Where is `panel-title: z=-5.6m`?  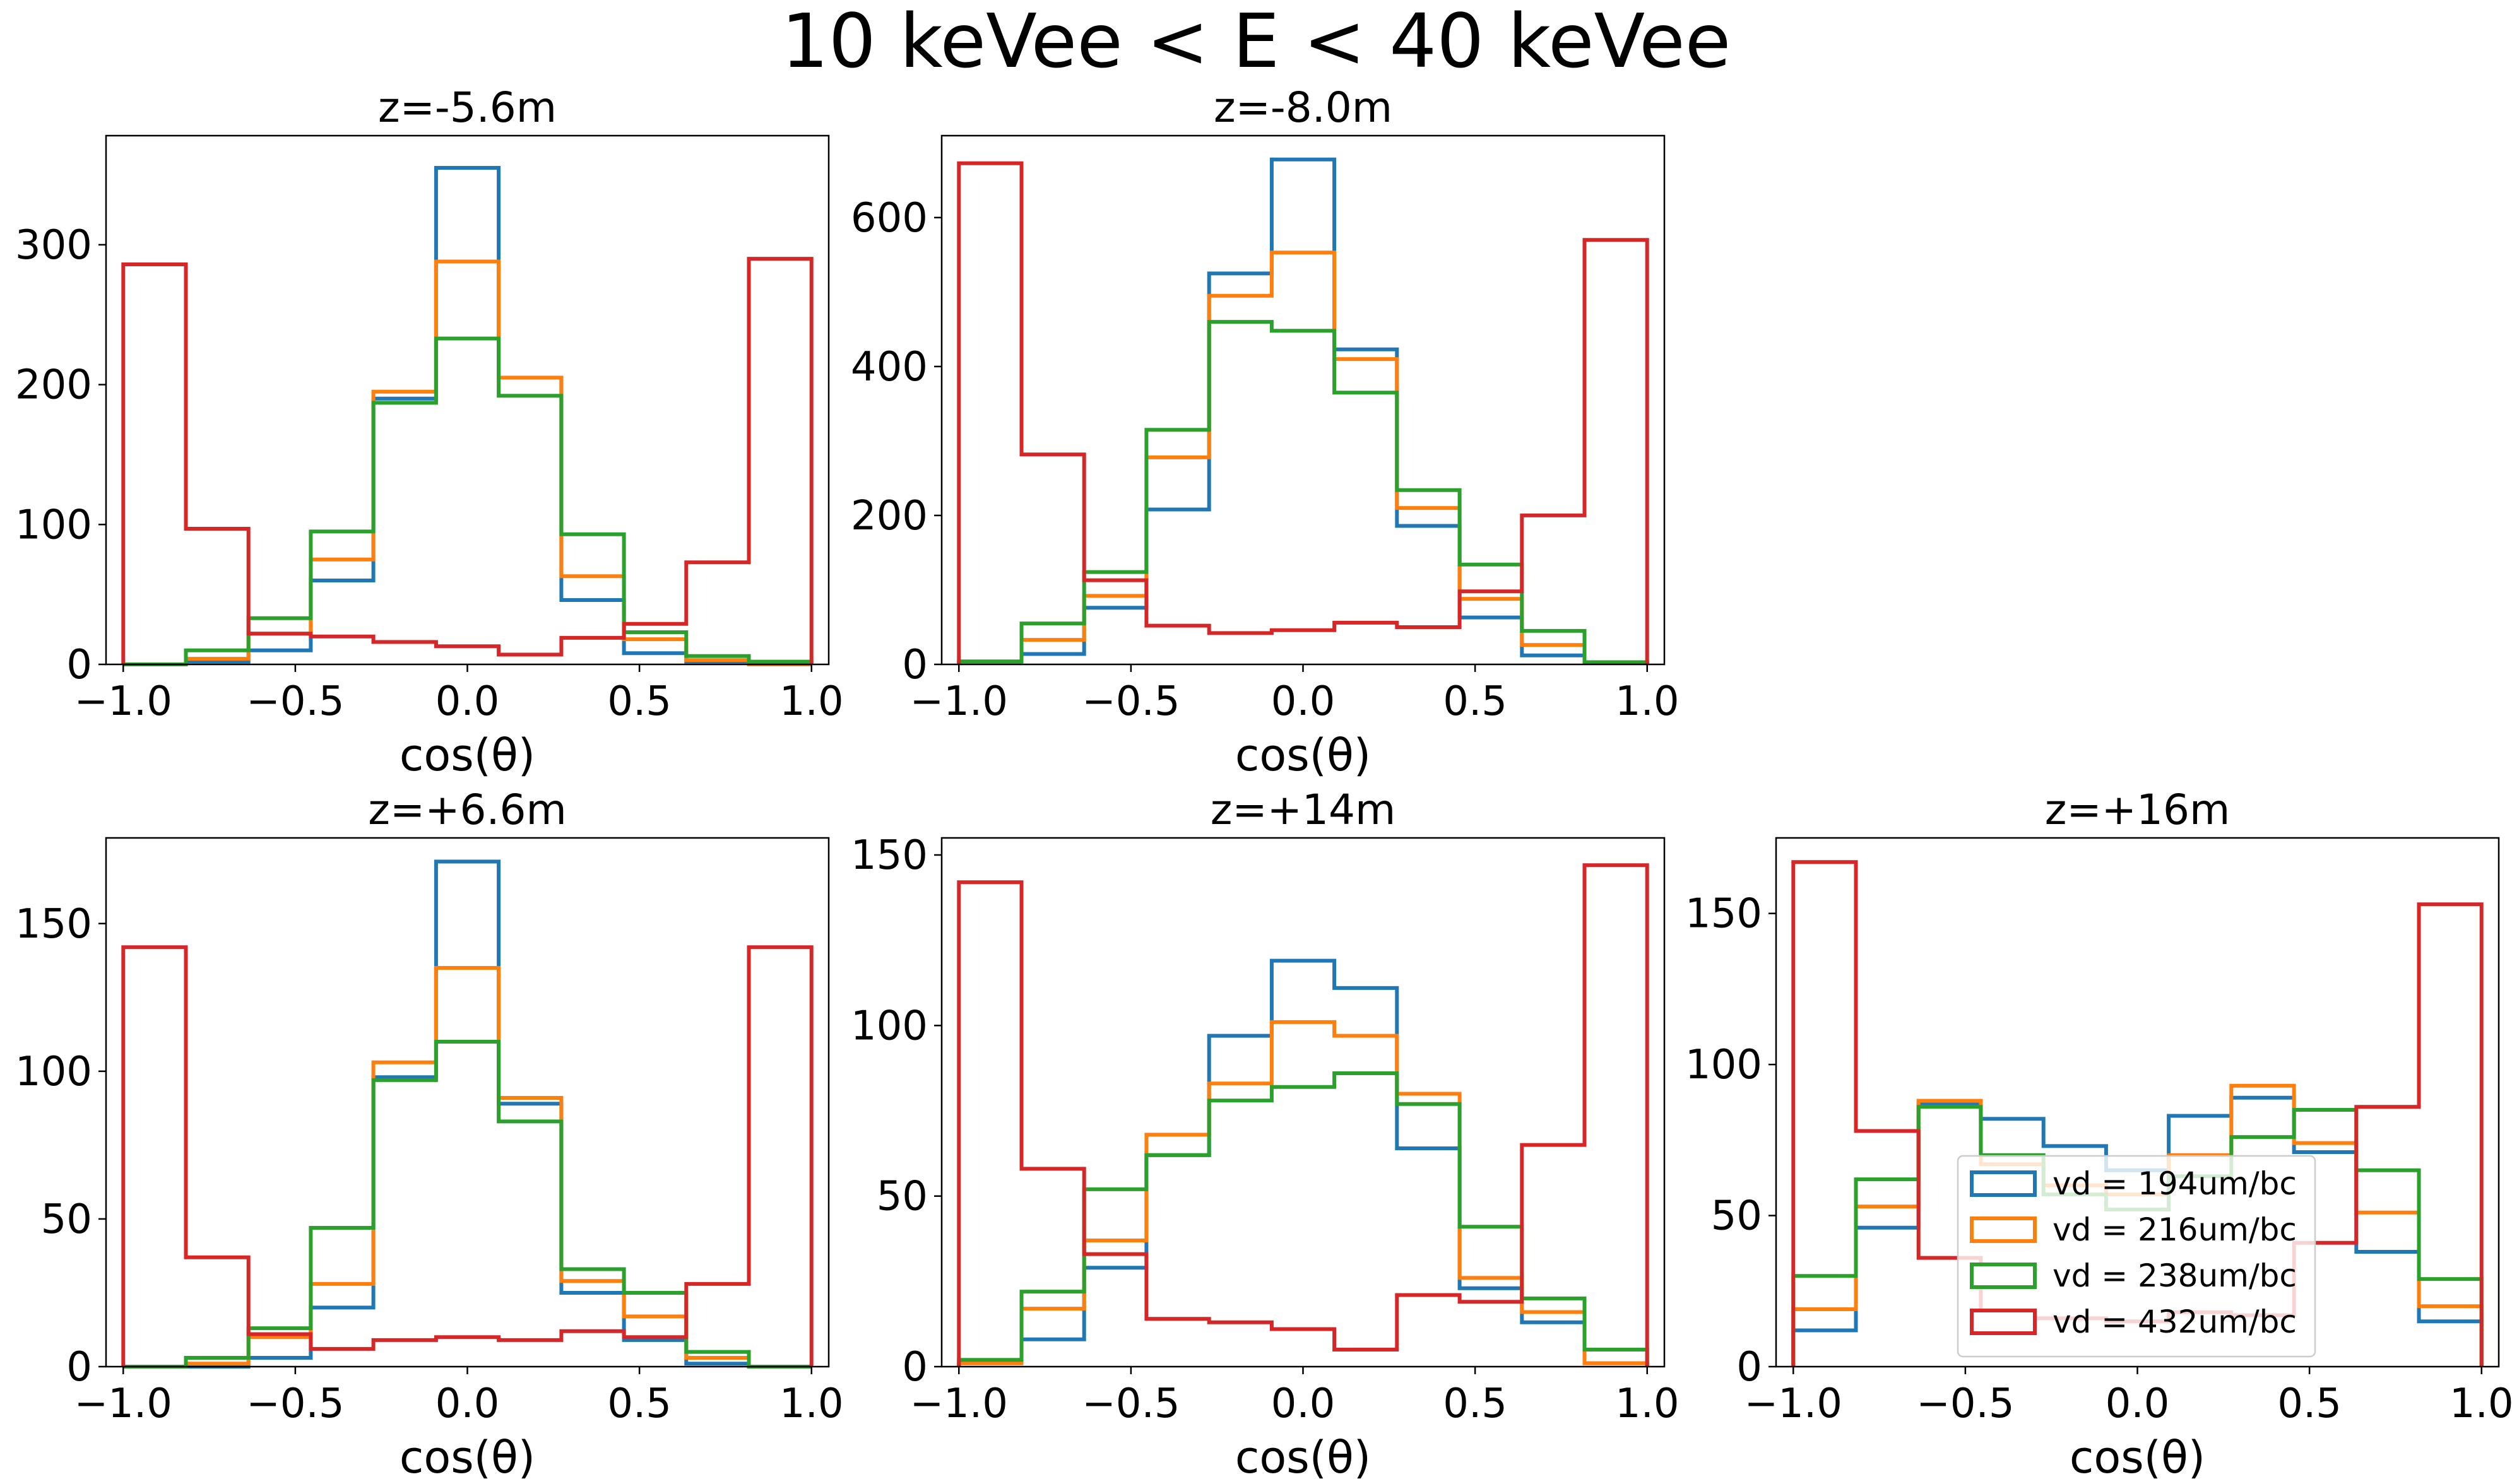 panel-title: z=-5.6m is located at coordinates (467, 107).